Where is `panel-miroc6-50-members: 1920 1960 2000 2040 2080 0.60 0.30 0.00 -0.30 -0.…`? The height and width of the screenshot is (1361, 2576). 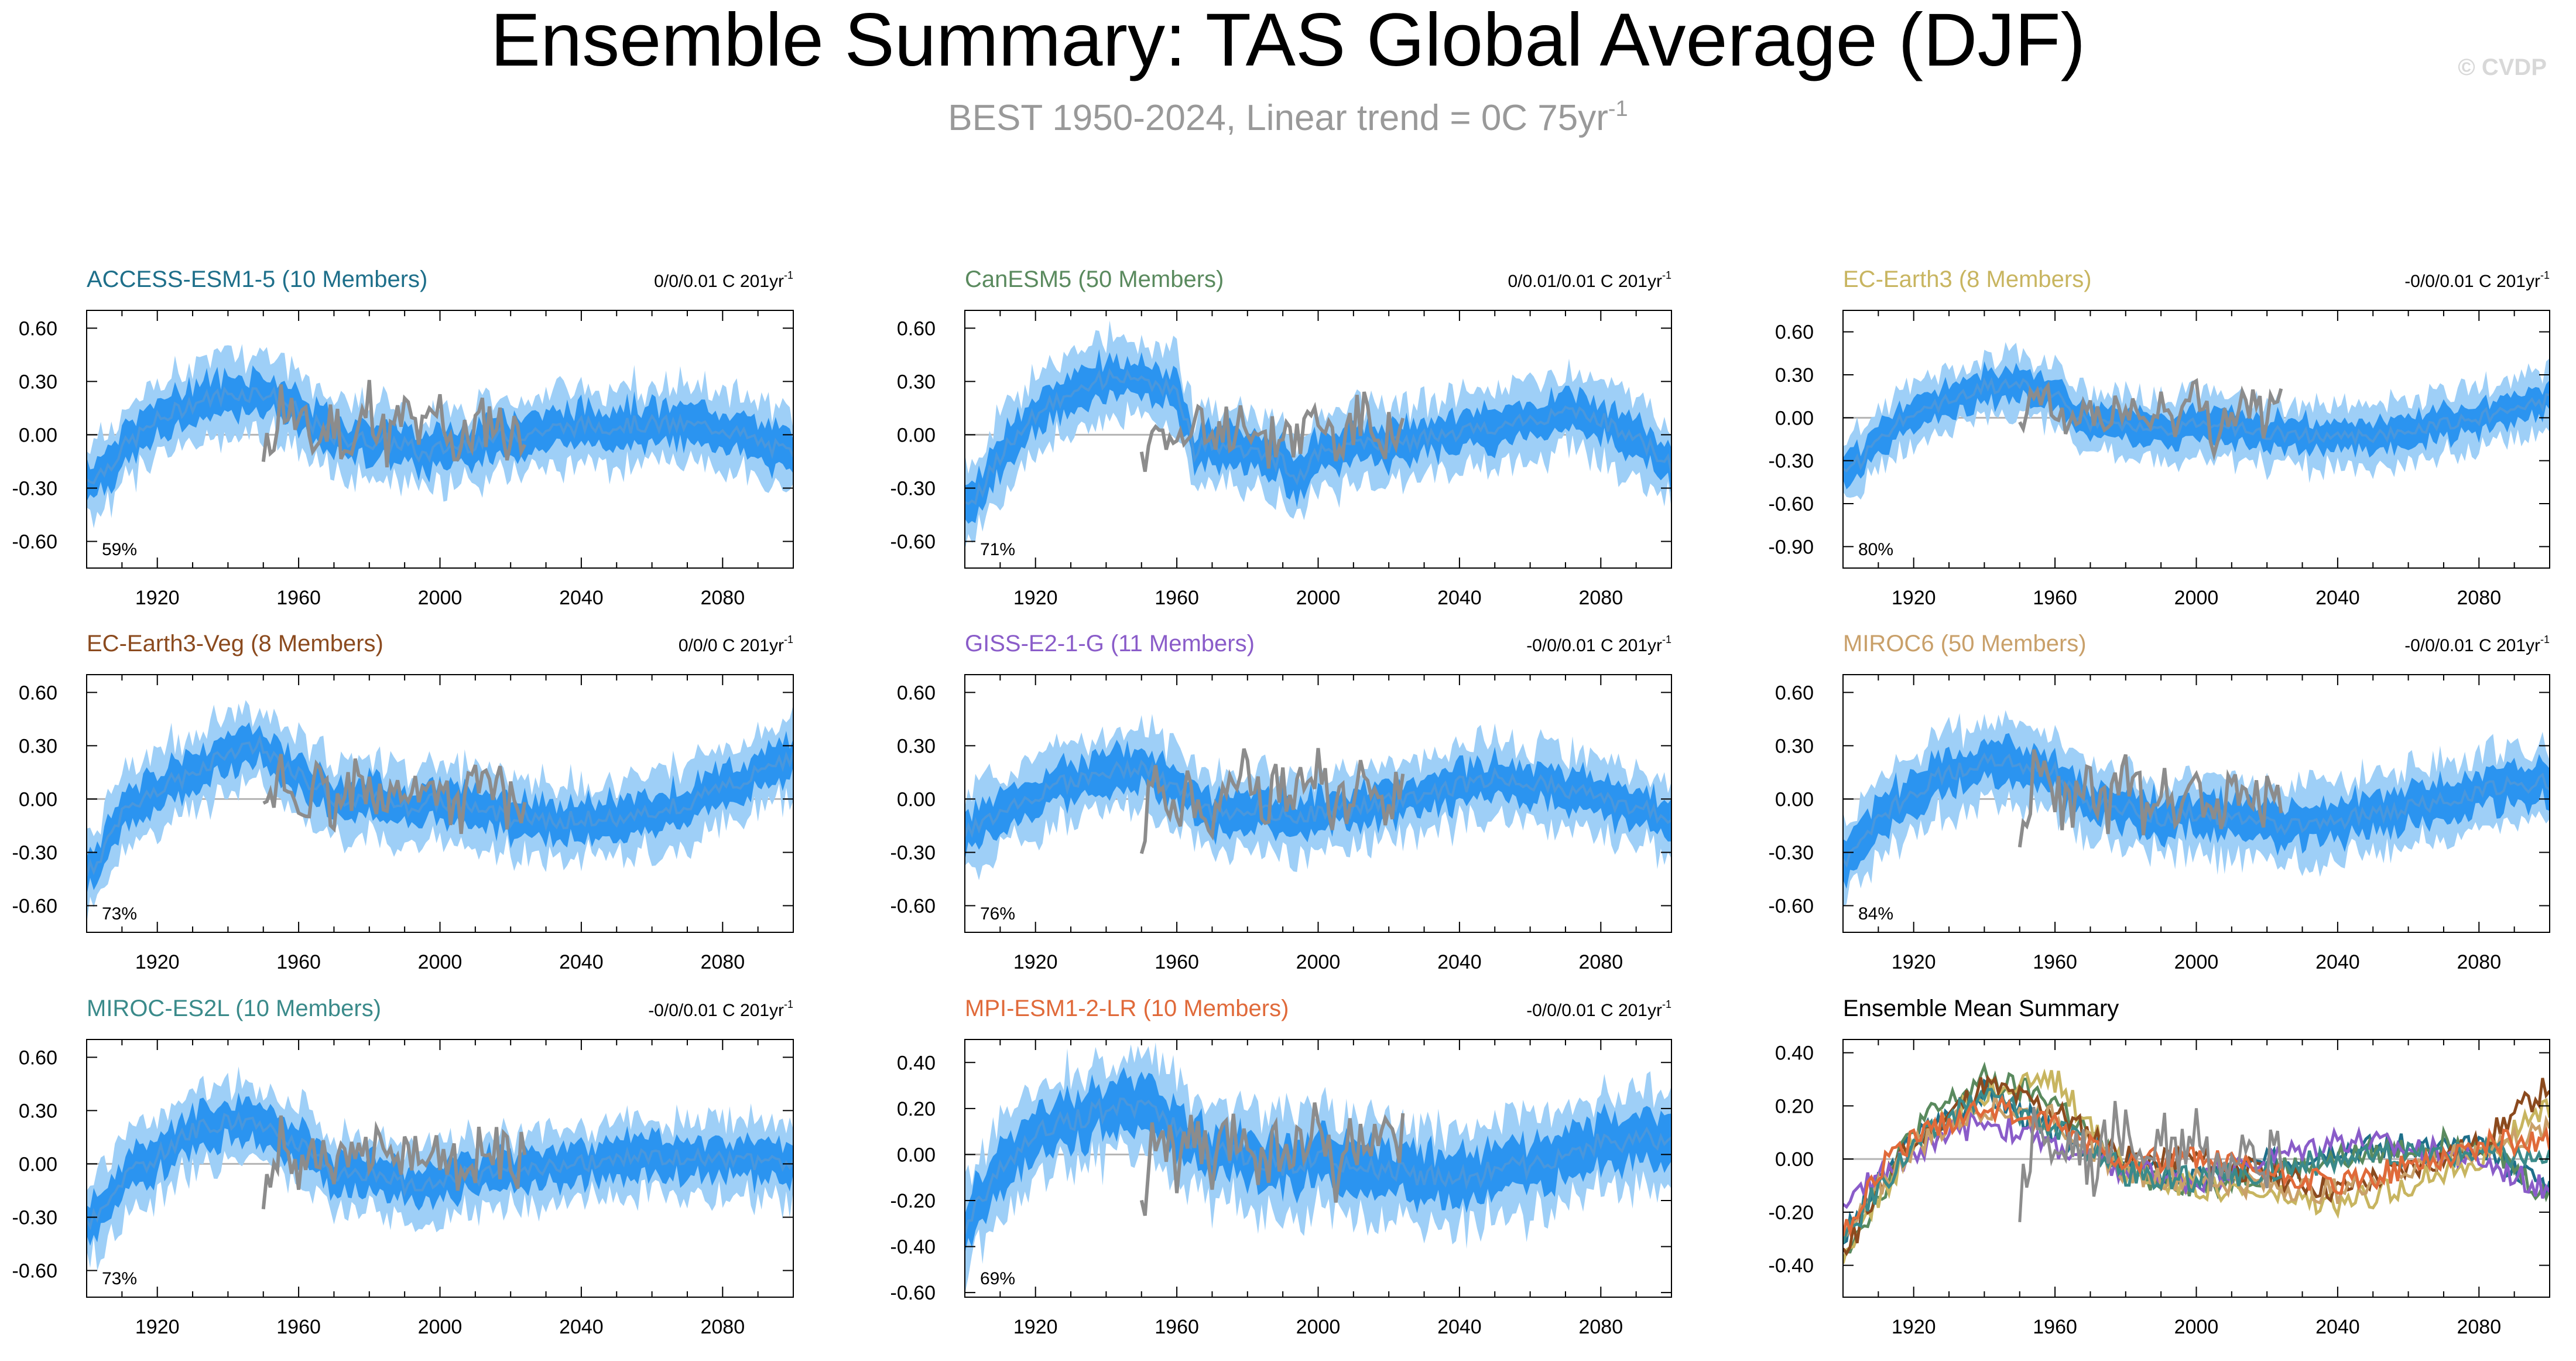 panel-miroc6-50-members: 1920 1960 2000 2040 2080 0.60 0.30 0.00 -0.30 -0.… is located at coordinates (2159, 802).